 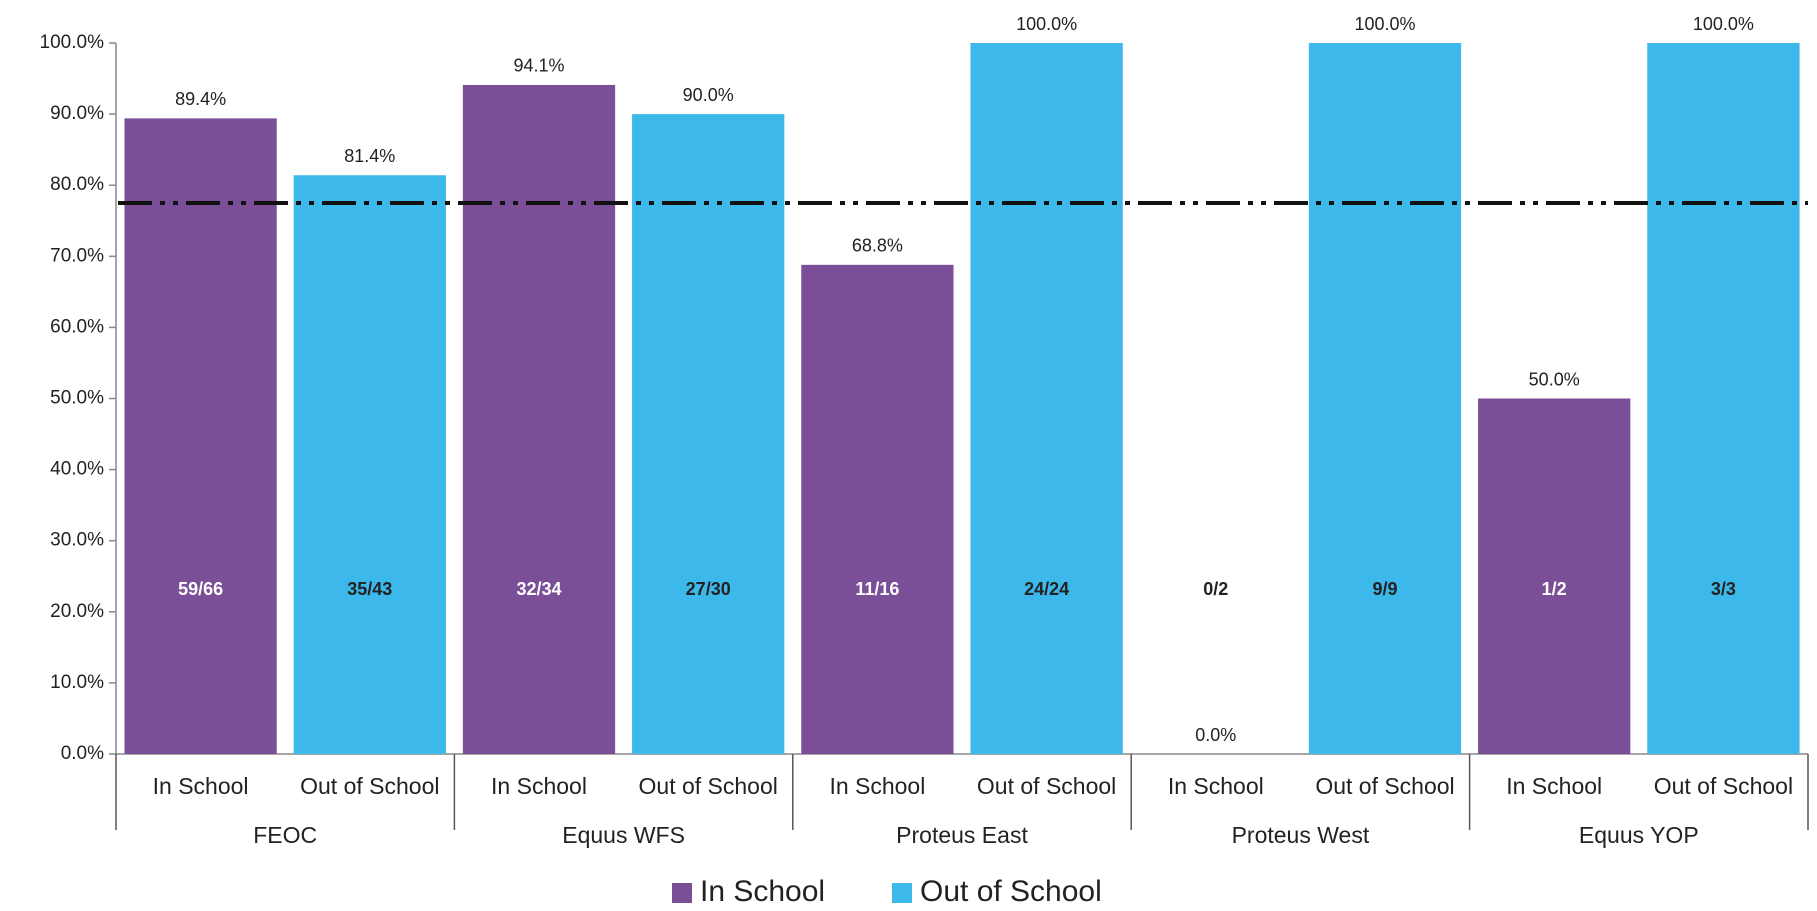 I want to click on value-label: 68.8%, so click(x=877, y=246).